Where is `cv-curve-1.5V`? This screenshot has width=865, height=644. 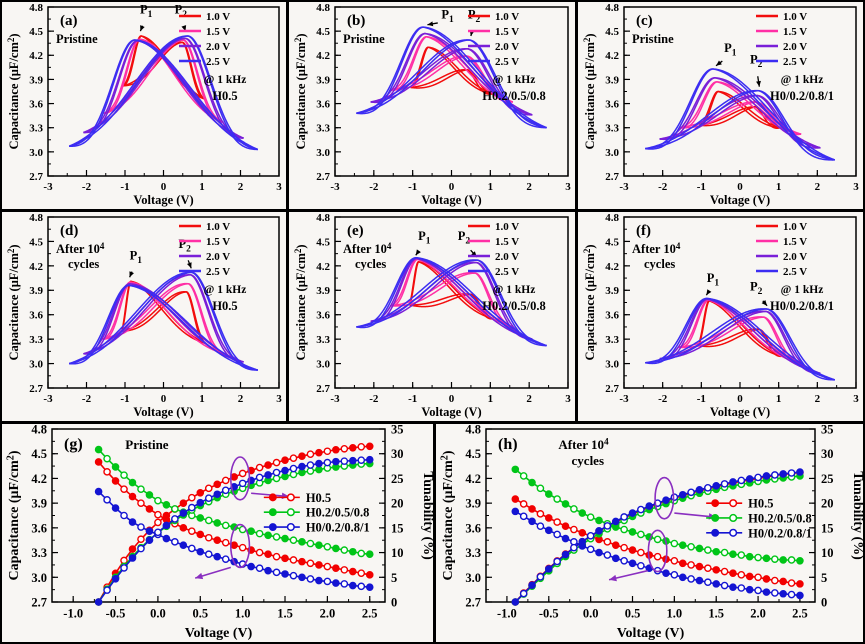 cv-curve-1.5V is located at coordinates (740, 340).